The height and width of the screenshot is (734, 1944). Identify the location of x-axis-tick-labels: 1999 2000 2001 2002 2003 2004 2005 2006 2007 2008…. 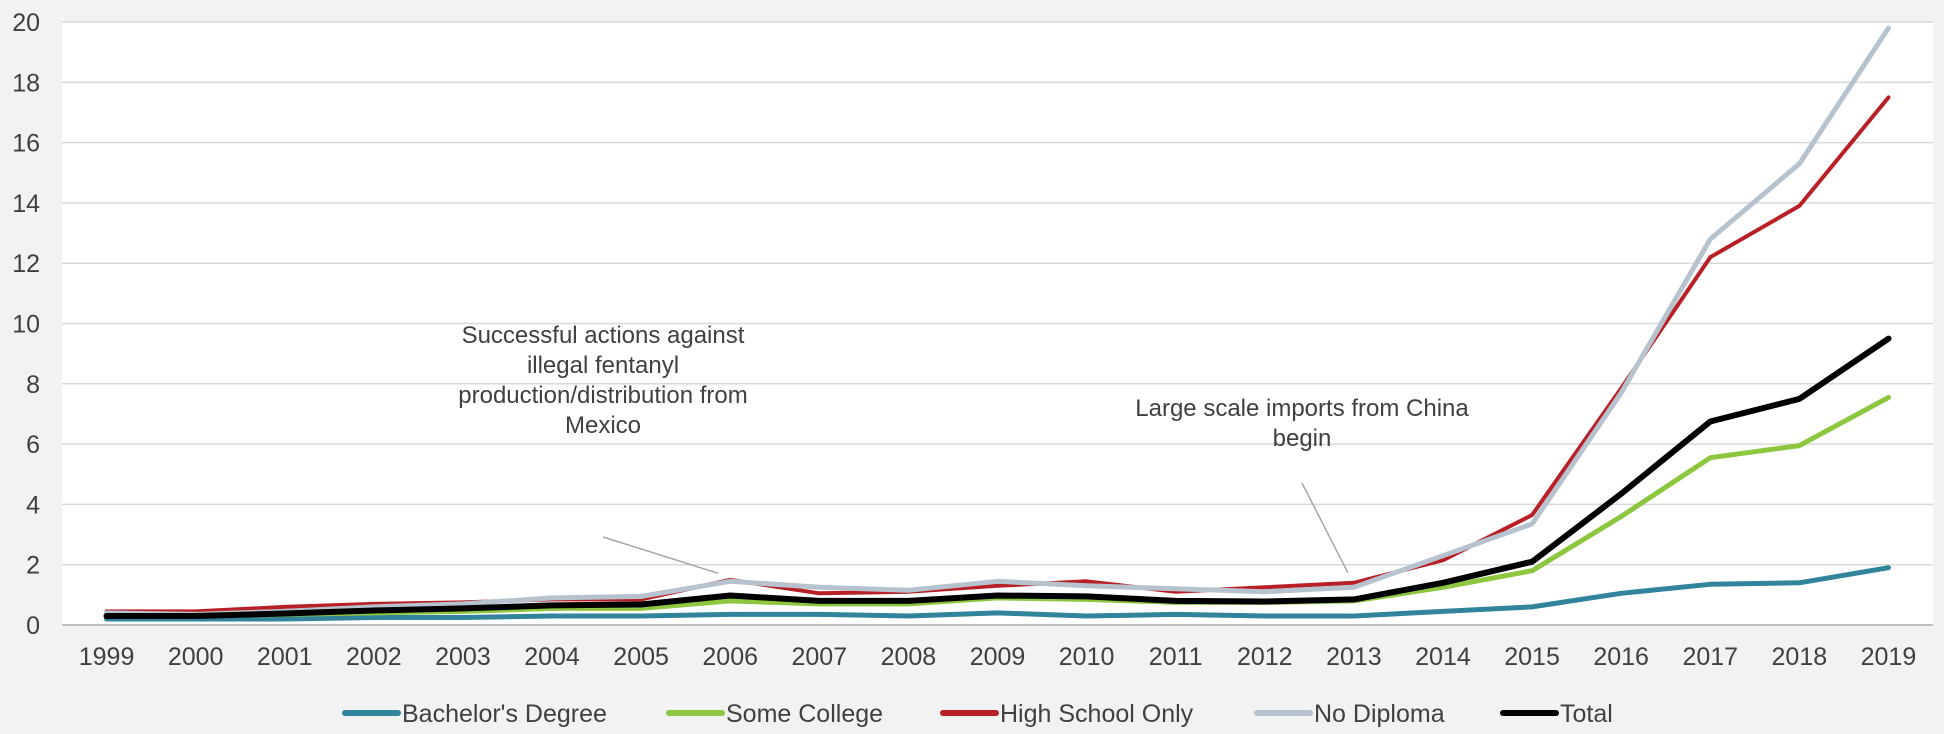
(998, 657).